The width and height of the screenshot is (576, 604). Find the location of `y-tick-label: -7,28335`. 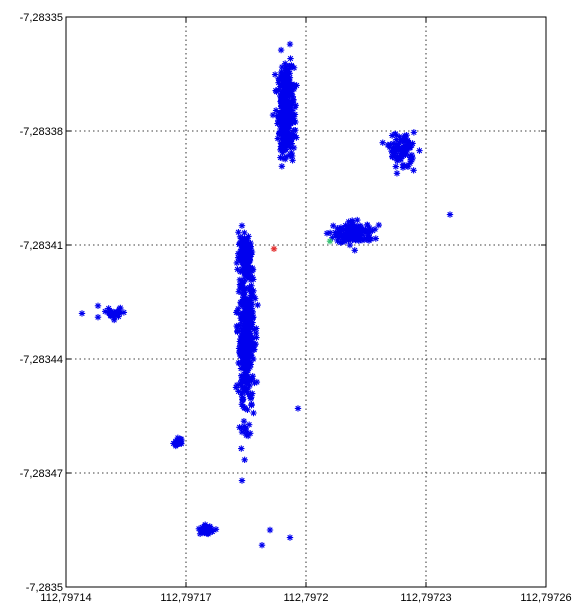

y-tick-label: -7,28335 is located at coordinates (41, 18).